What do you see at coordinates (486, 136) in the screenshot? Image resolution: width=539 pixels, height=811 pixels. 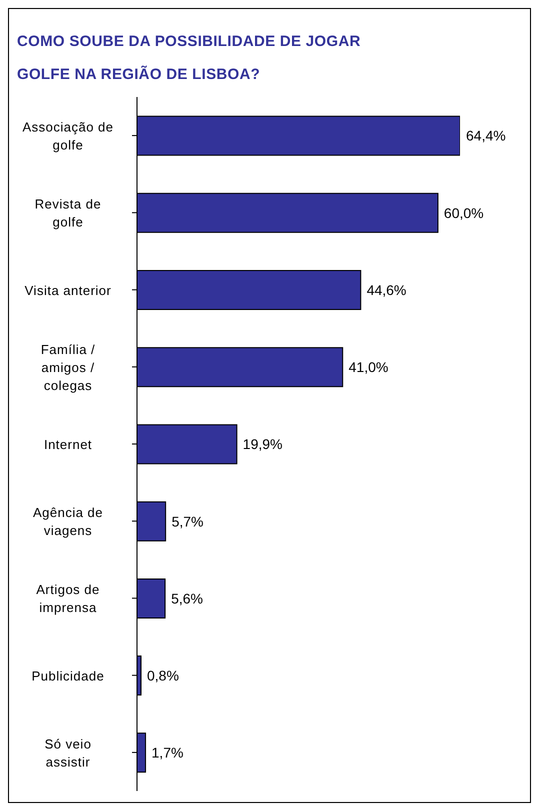 I see `data-label: 64,4%` at bounding box center [486, 136].